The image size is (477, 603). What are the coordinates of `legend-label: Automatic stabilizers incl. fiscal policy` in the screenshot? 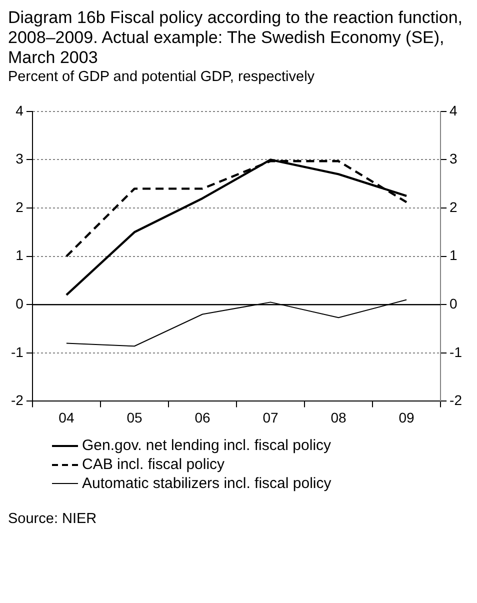 It's located at (207, 483).